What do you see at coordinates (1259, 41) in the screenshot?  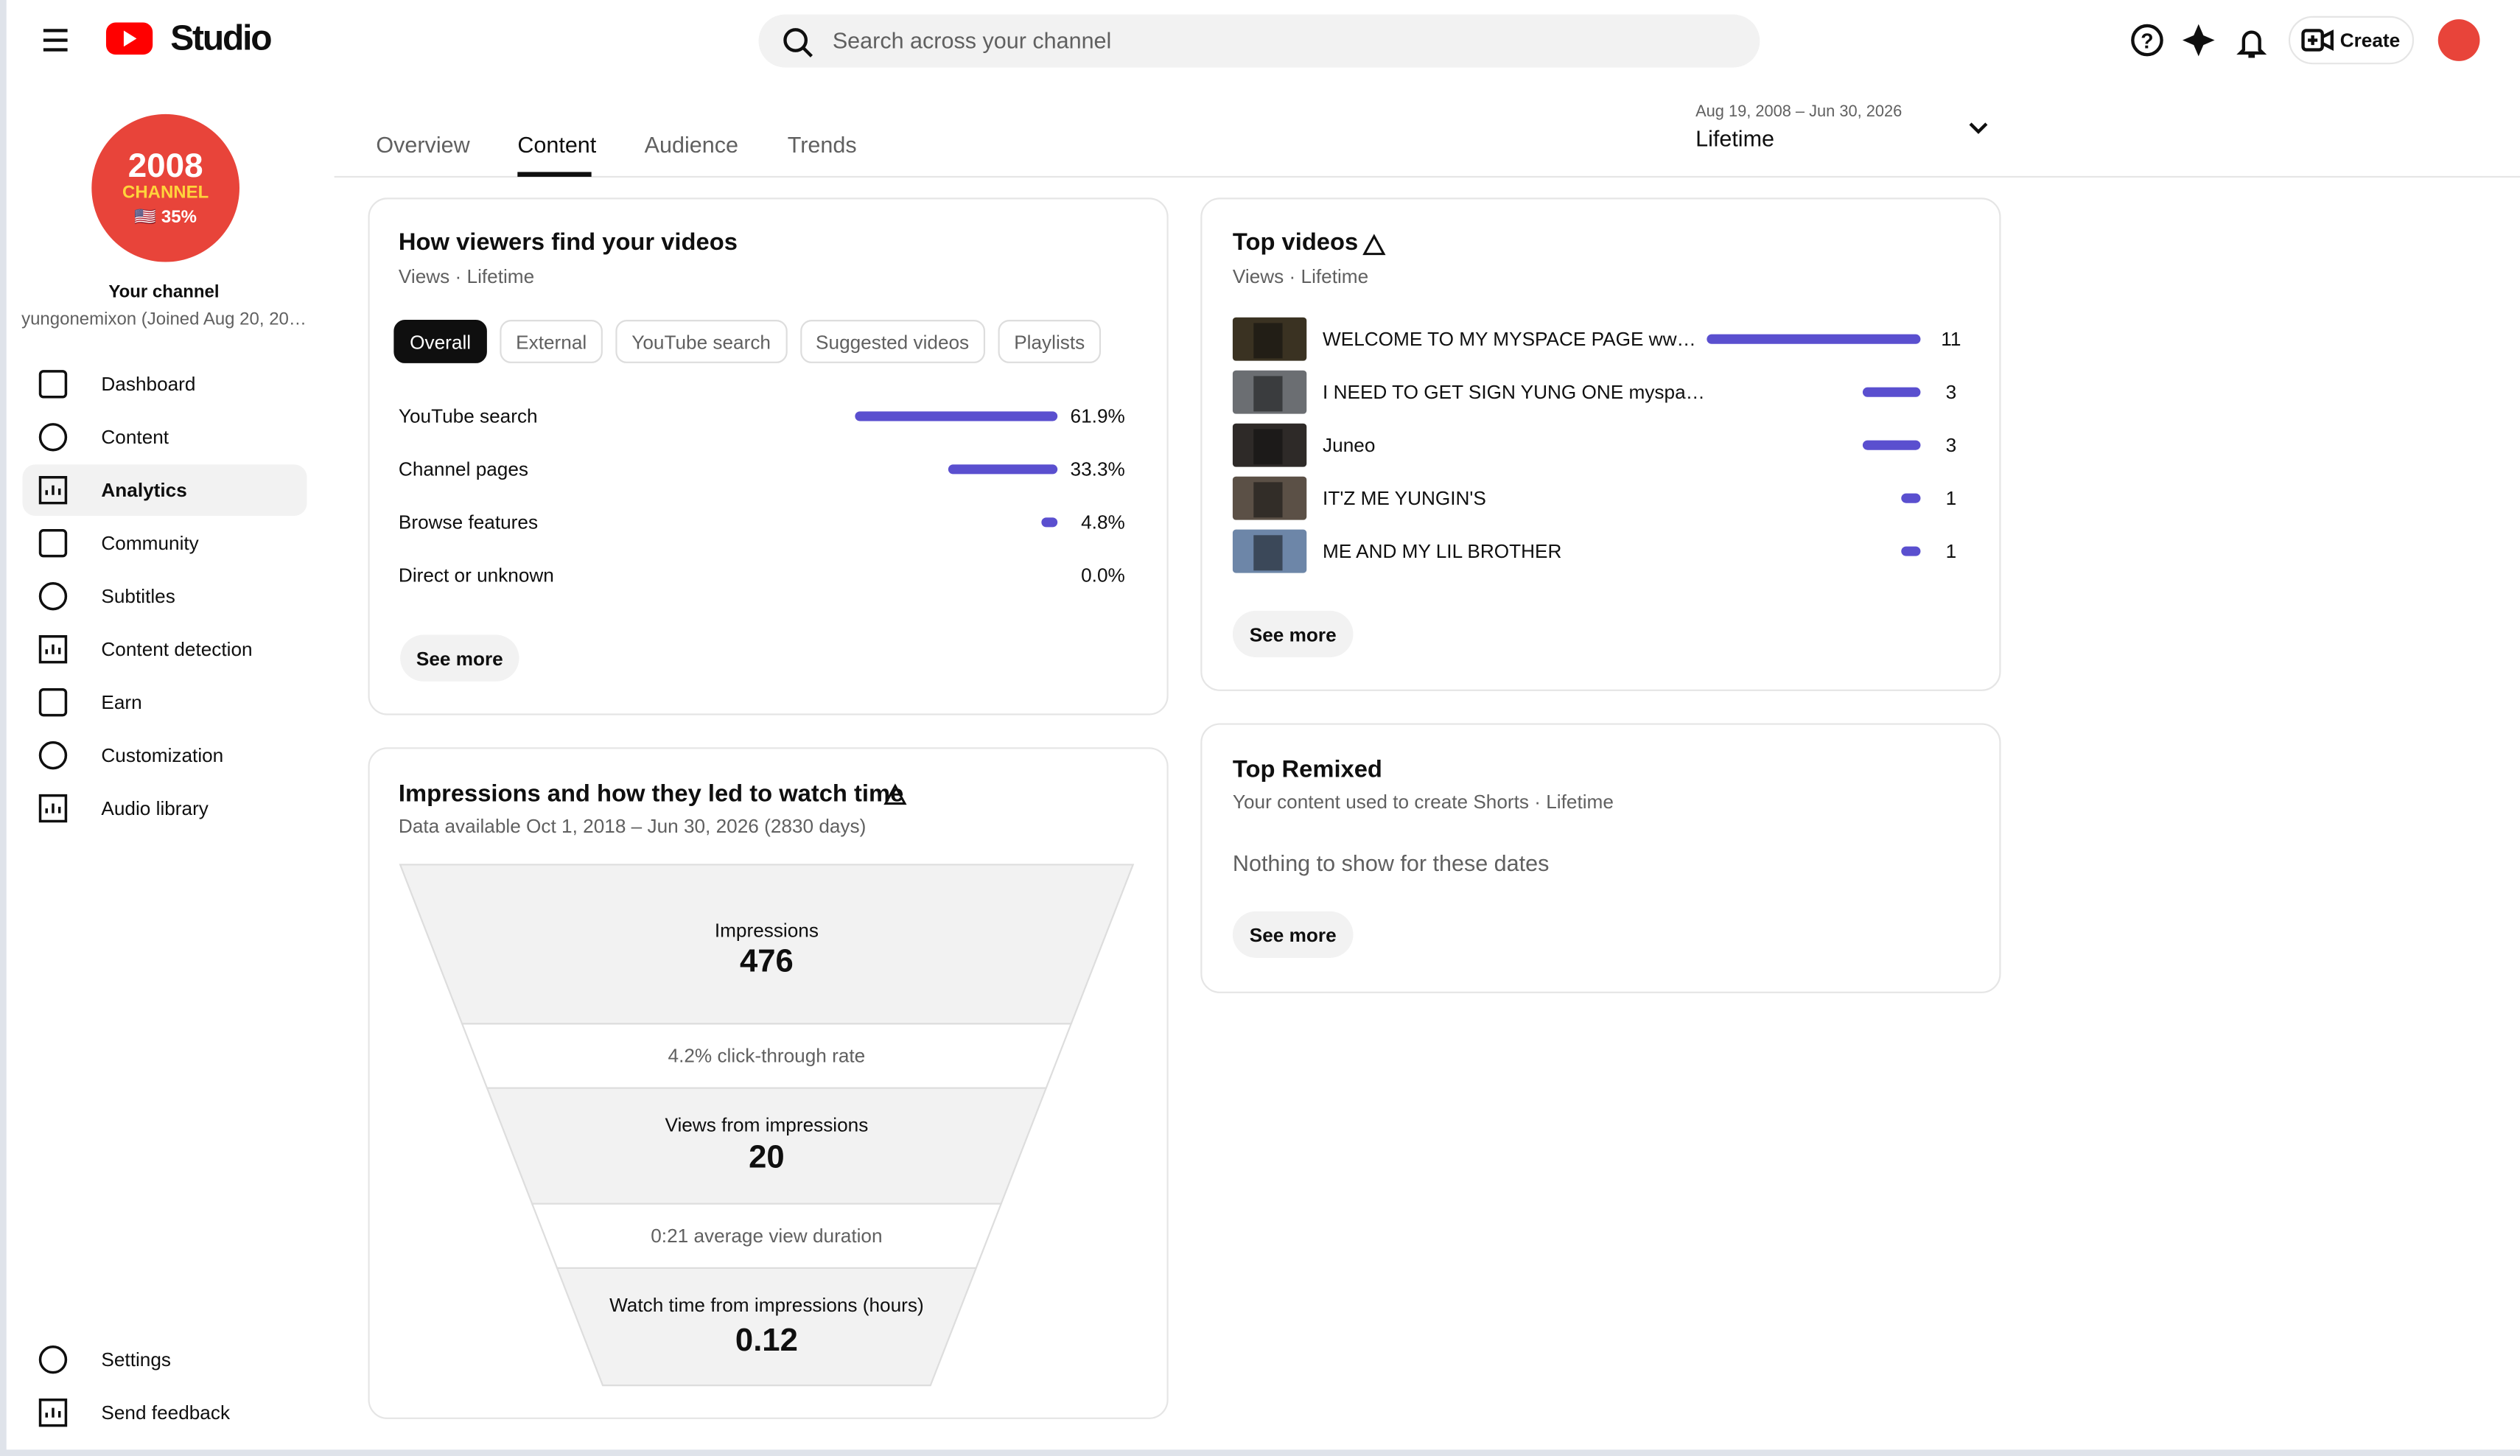 I see `search-box` at bounding box center [1259, 41].